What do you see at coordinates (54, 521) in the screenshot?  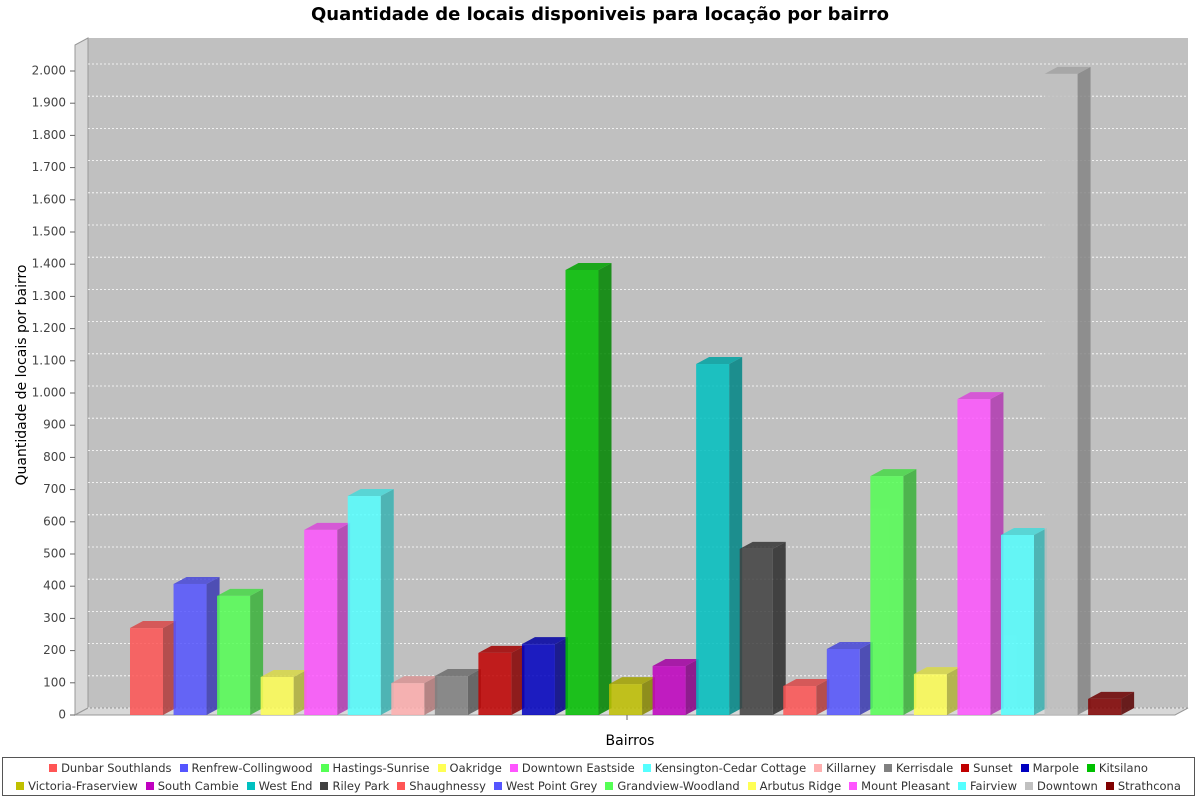 I see `y-tick-label: 600` at bounding box center [54, 521].